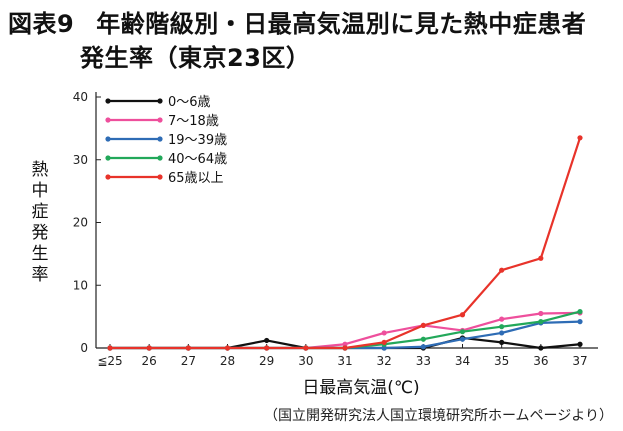 Image resolution: width=623 pixels, height=431 pixels. I want to click on y-tick-label: 10, so click(80, 285).